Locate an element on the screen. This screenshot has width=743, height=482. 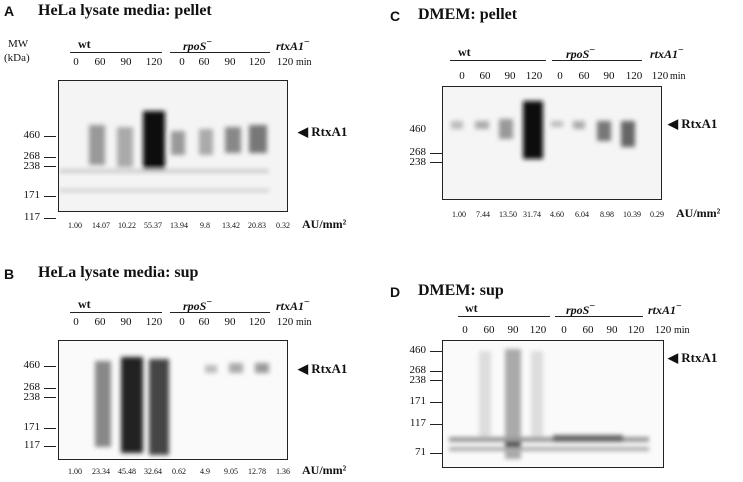
au-value: 0.29 is located at coordinates (657, 214).